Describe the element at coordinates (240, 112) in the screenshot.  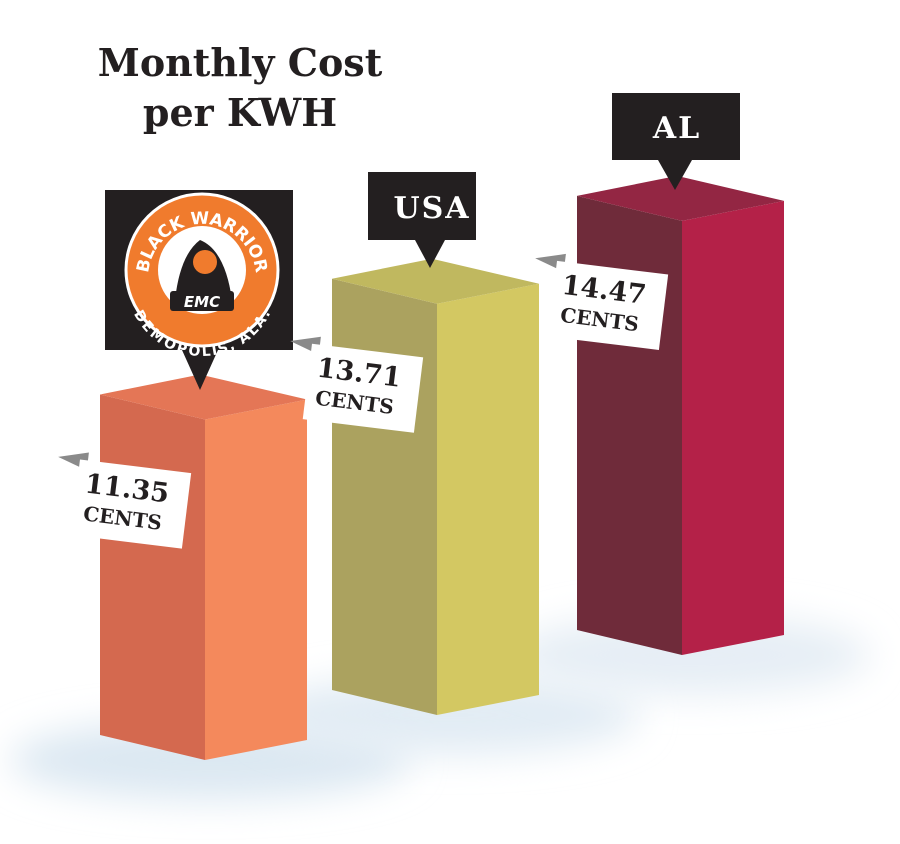
I see `chart-subtitle: per KWH` at that location.